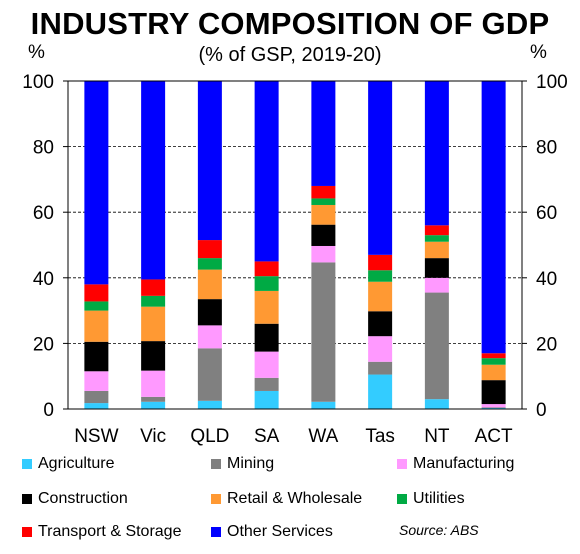 This screenshot has width=580, height=554. Describe the element at coordinates (101, 532) in the screenshot. I see `legend-item: Transport & Storage` at that location.